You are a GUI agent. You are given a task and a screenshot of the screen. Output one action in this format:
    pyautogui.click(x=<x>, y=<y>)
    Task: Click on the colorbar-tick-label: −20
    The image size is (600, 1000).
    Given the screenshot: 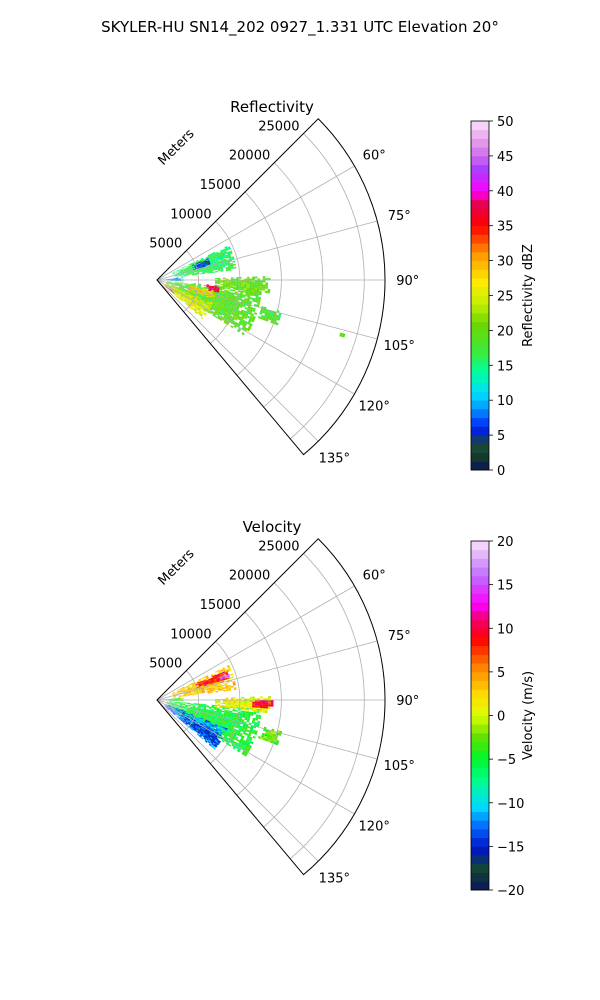 What is the action you would take?
    pyautogui.click(x=510, y=891)
    